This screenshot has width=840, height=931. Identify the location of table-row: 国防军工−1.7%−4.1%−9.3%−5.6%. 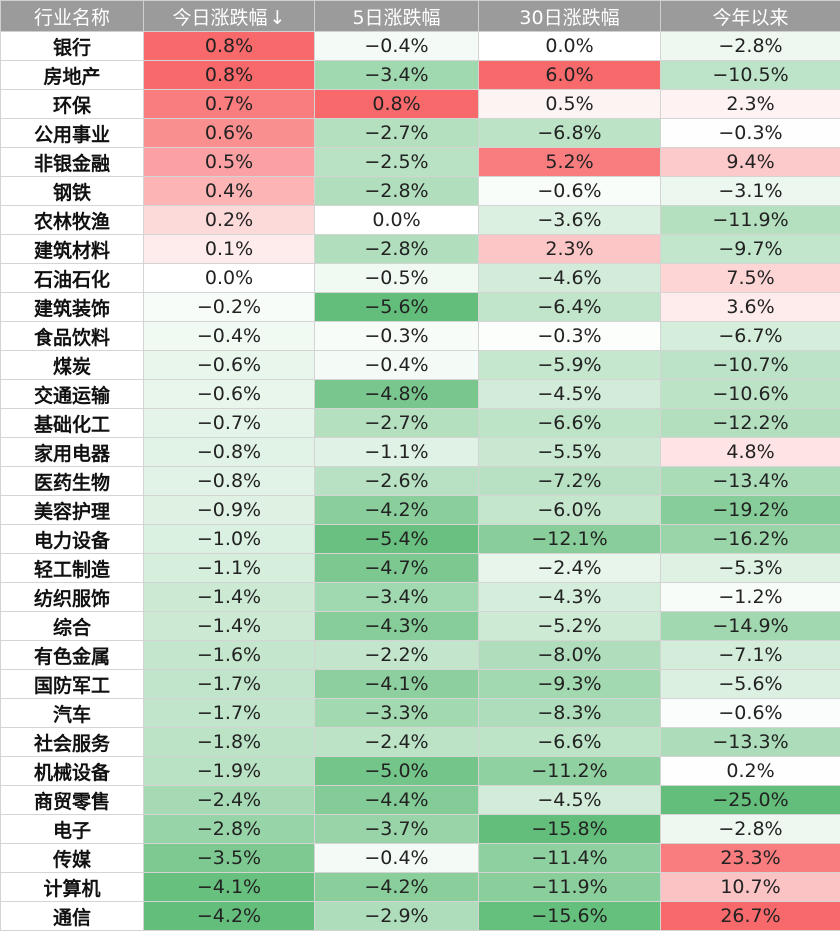
(420, 684).